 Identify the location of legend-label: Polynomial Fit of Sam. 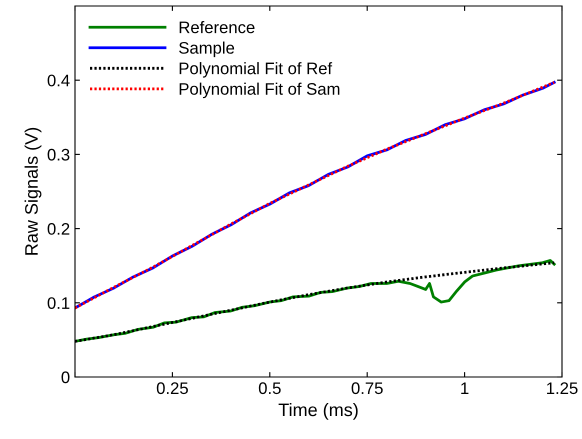
(260, 90).